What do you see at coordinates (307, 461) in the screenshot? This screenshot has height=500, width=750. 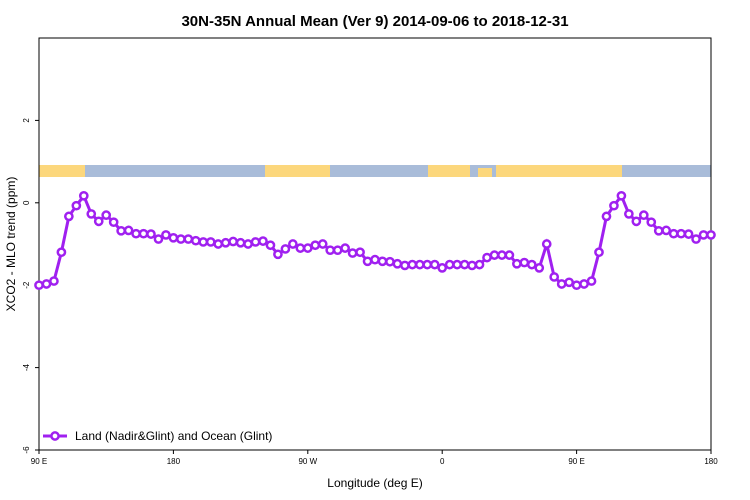 I see `x-tick-label: 90 W` at bounding box center [307, 461].